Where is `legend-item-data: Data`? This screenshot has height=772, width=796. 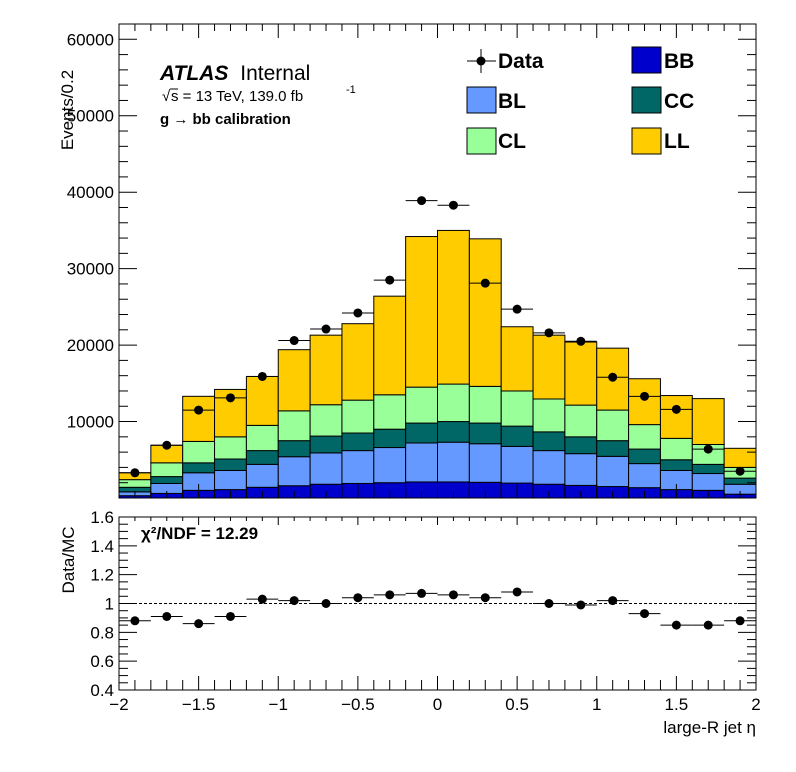 legend-item-data: Data is located at coordinates (505, 61).